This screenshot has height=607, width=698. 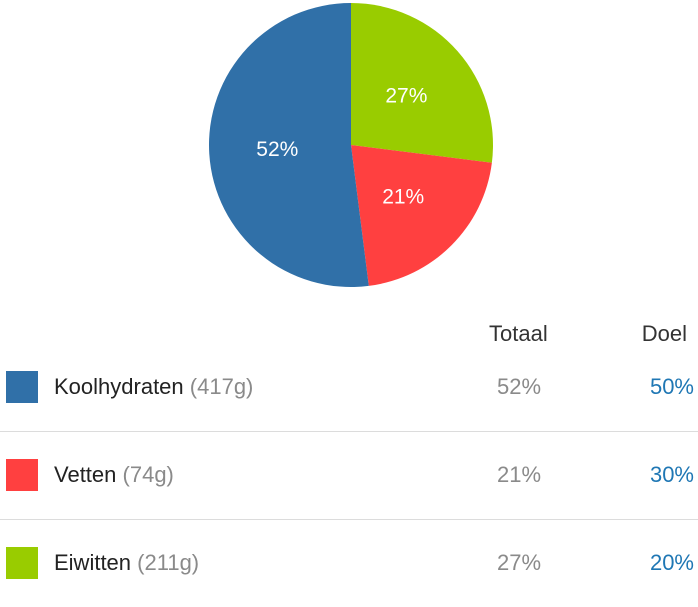 What do you see at coordinates (221, 386) in the screenshot?
I see `koolhydraten-grams: (417g)` at bounding box center [221, 386].